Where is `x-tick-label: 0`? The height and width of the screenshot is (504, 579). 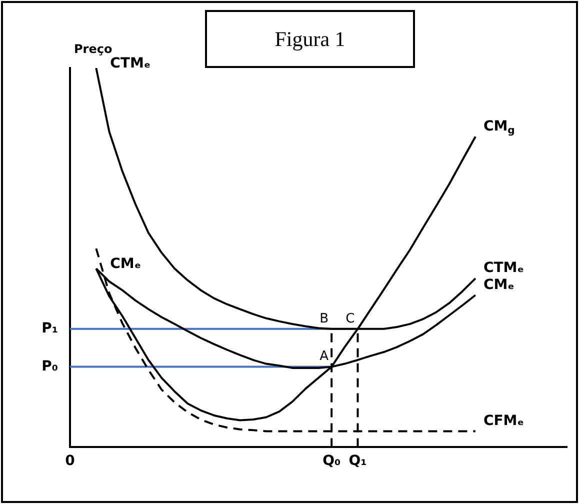
x-tick-label: 0 is located at coordinates (70, 461).